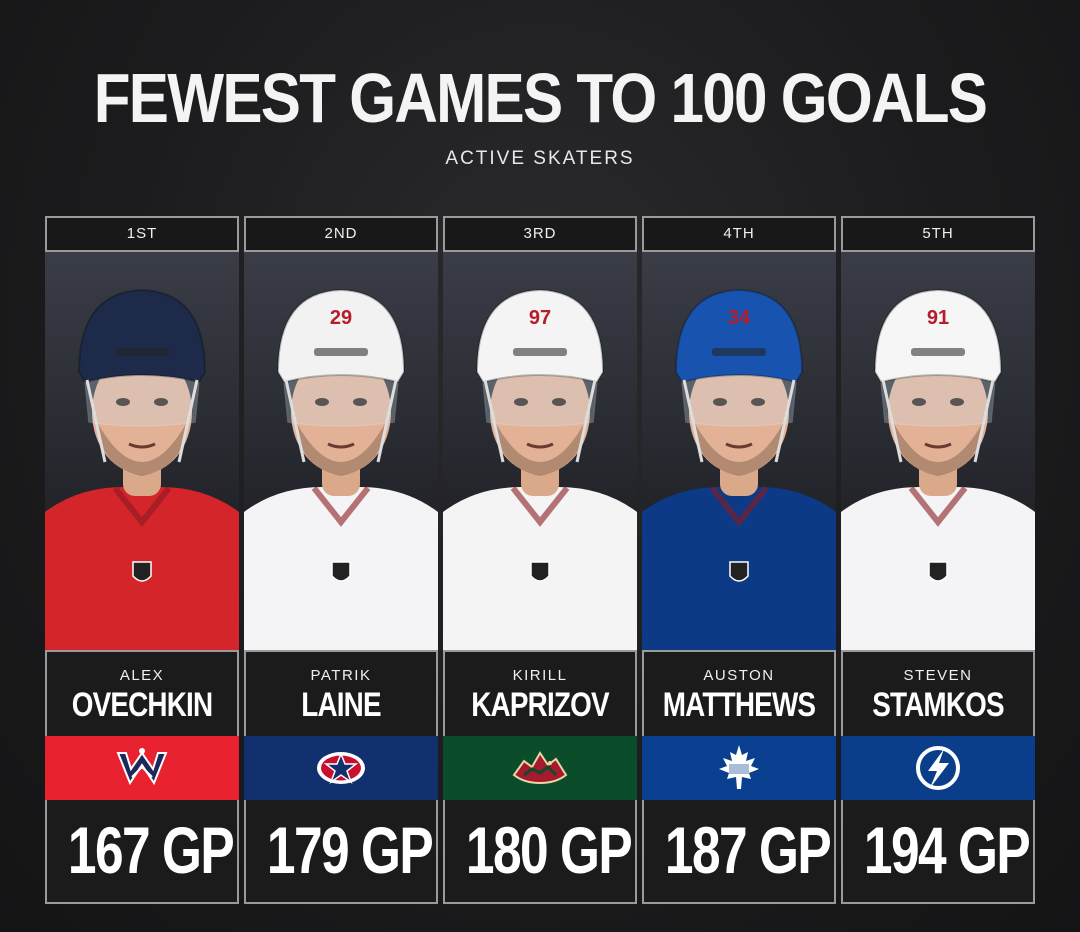 This screenshot has height=932, width=1080. I want to click on player-first-name: AUSTON, so click(739, 675).